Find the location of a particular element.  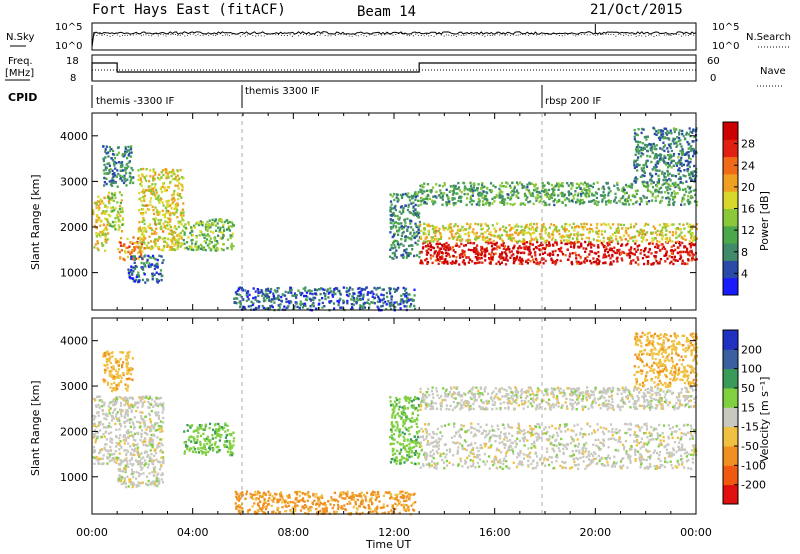

power-y-label: Slant Range [km] is located at coordinates (35, 222).